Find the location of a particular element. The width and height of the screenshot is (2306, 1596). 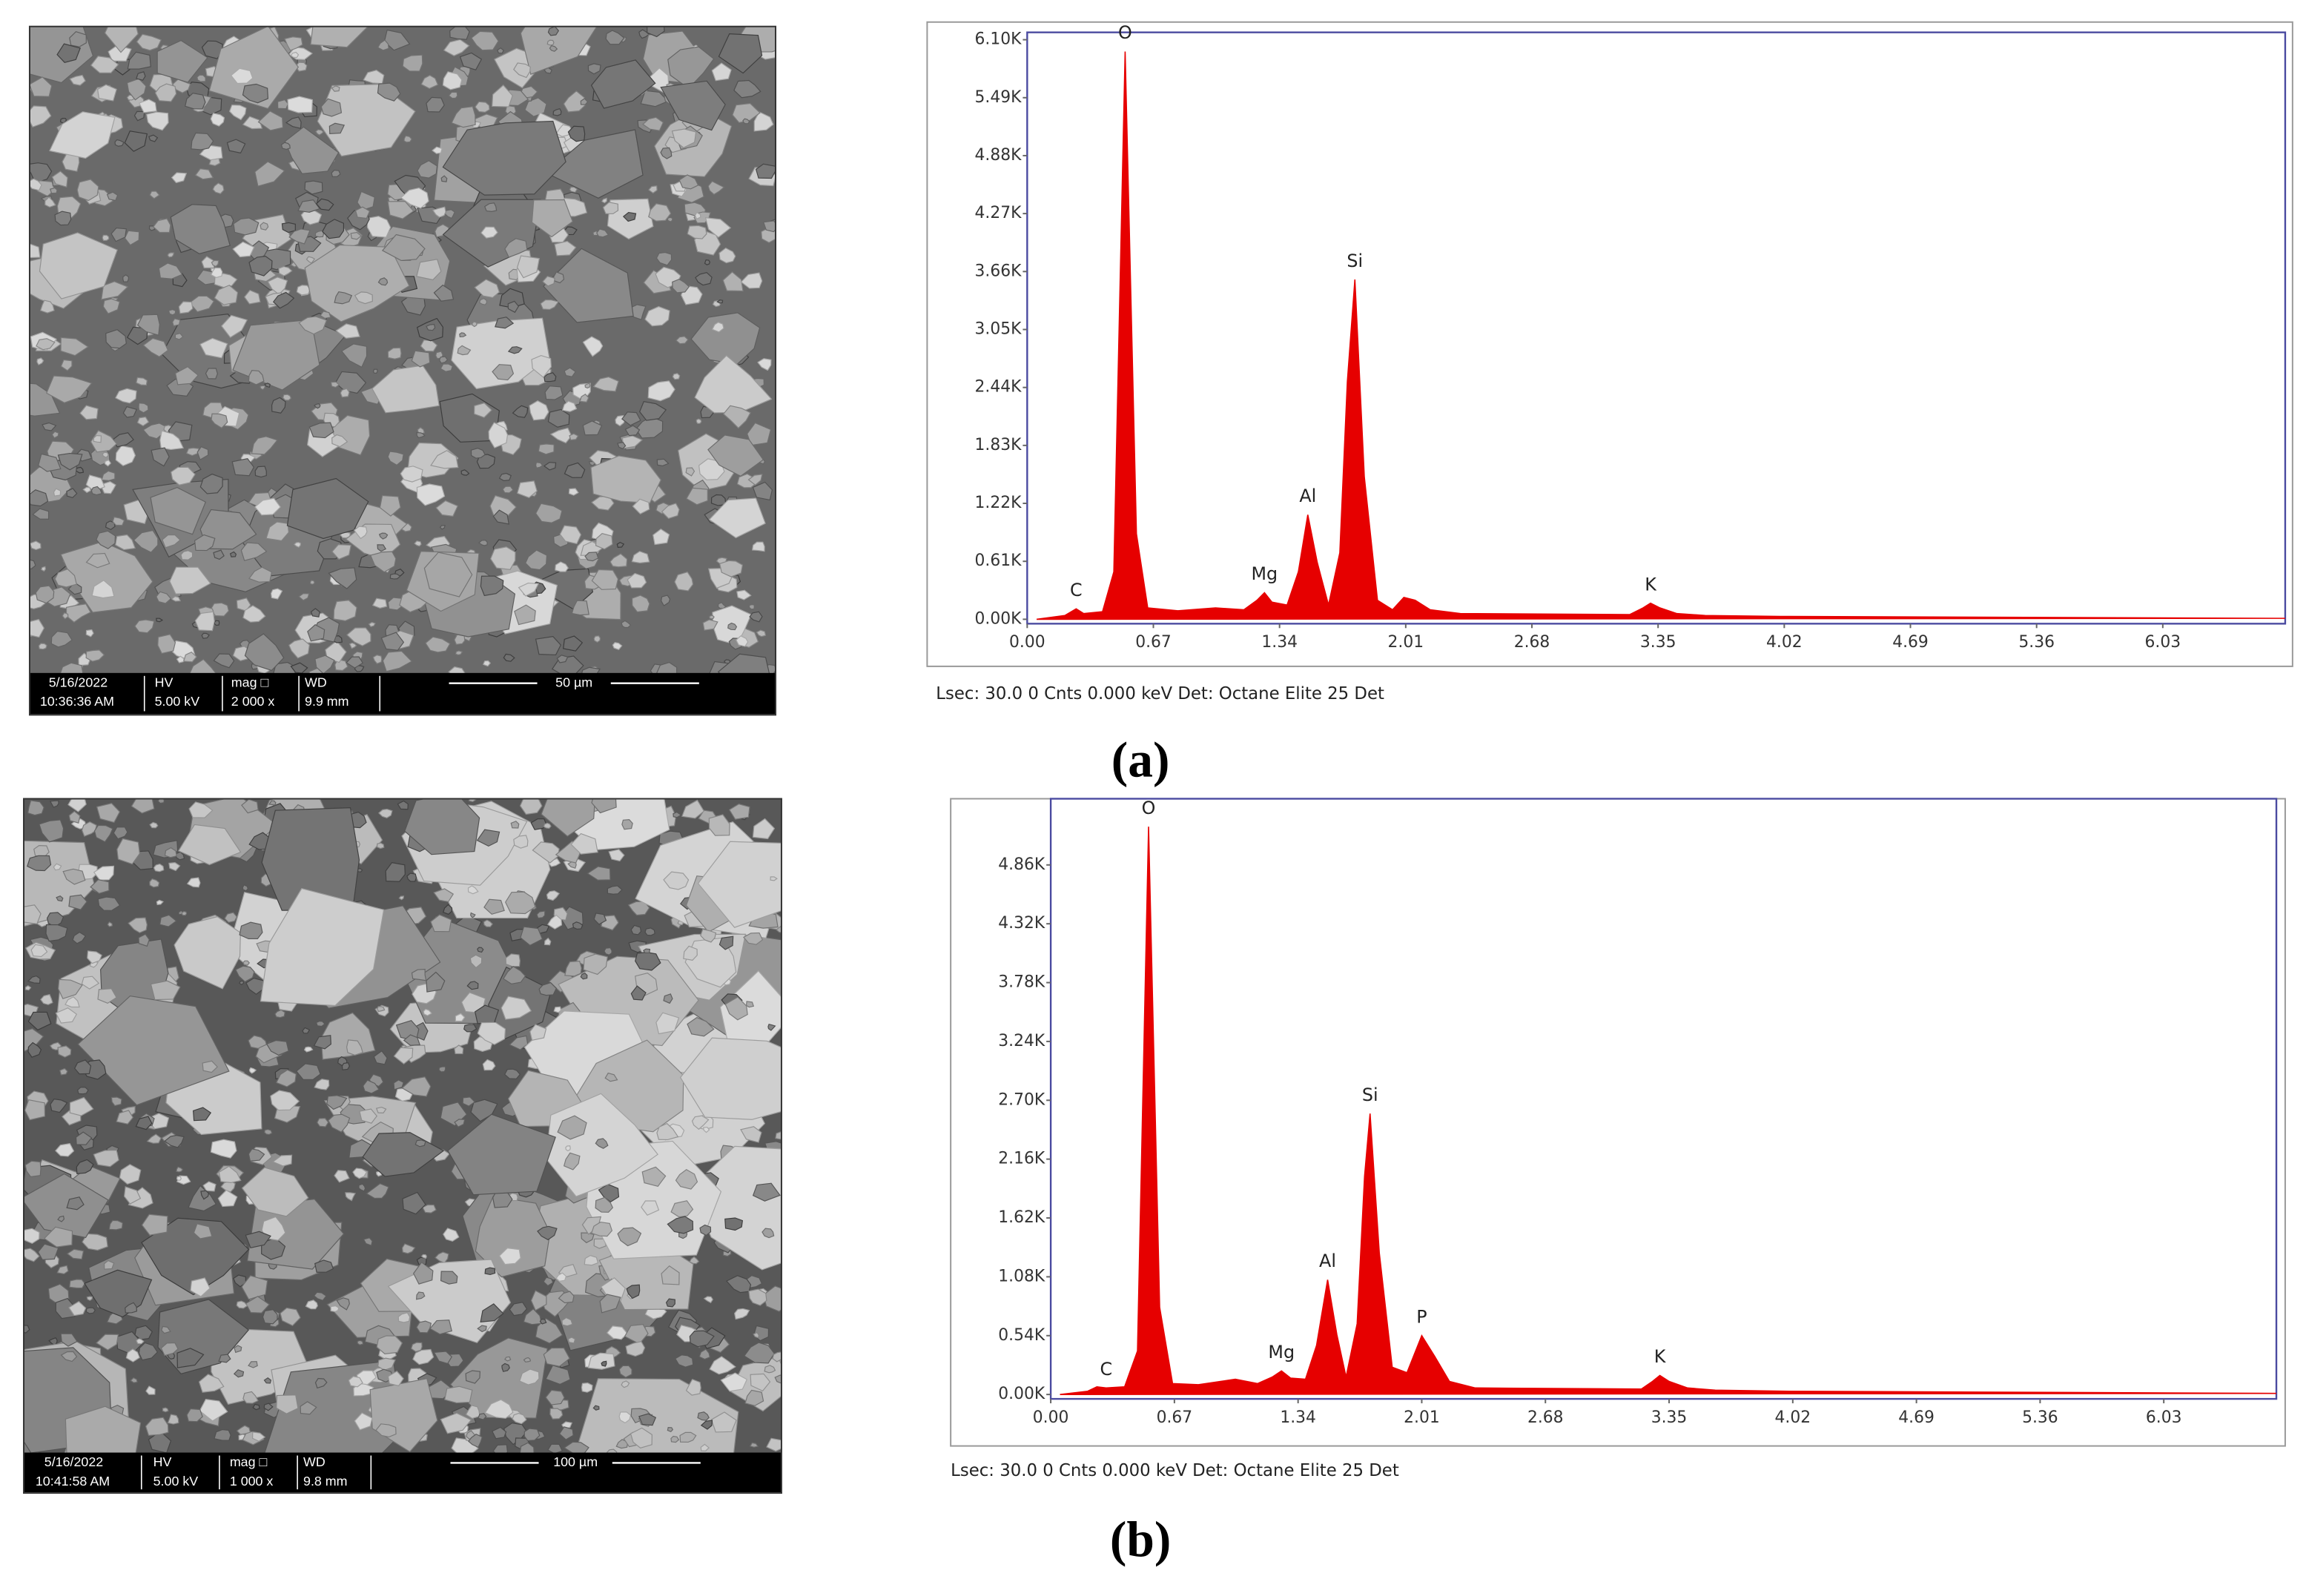

y-tick-label: 6.10K is located at coordinates (998, 40).